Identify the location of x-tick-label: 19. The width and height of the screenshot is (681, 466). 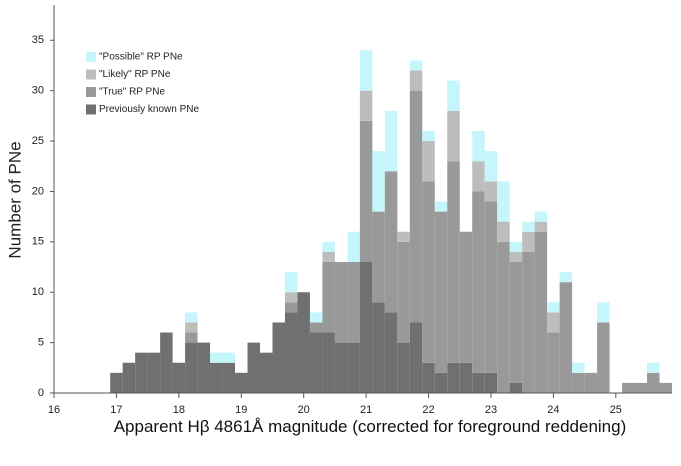
(241, 410).